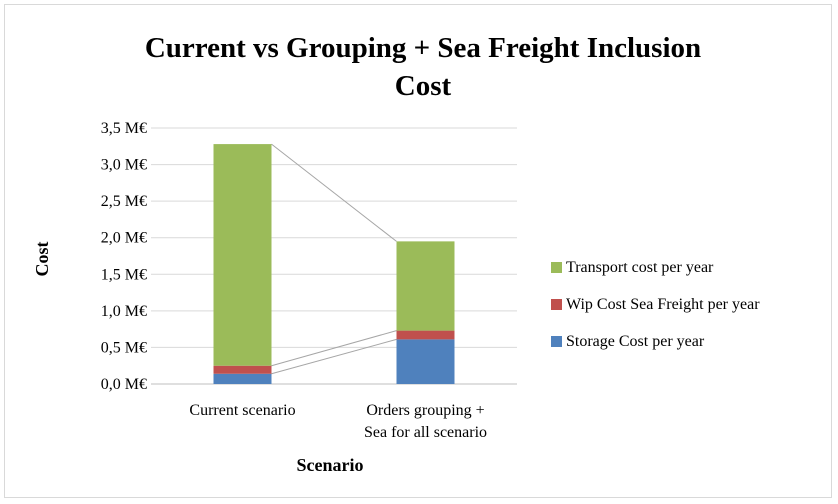 Image resolution: width=838 pixels, height=504 pixels. Describe the element at coordinates (42, 258) in the screenshot. I see `y-axis-title: Cost` at that location.